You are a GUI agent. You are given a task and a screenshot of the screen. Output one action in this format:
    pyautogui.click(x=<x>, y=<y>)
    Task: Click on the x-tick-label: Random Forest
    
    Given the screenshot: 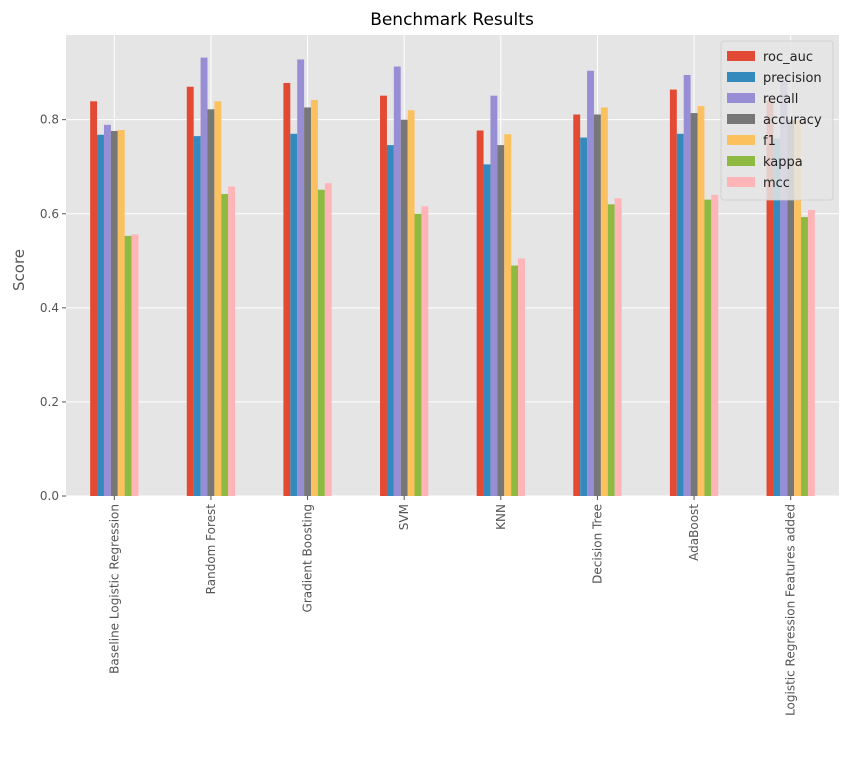 What is the action you would take?
    pyautogui.click(x=211, y=549)
    